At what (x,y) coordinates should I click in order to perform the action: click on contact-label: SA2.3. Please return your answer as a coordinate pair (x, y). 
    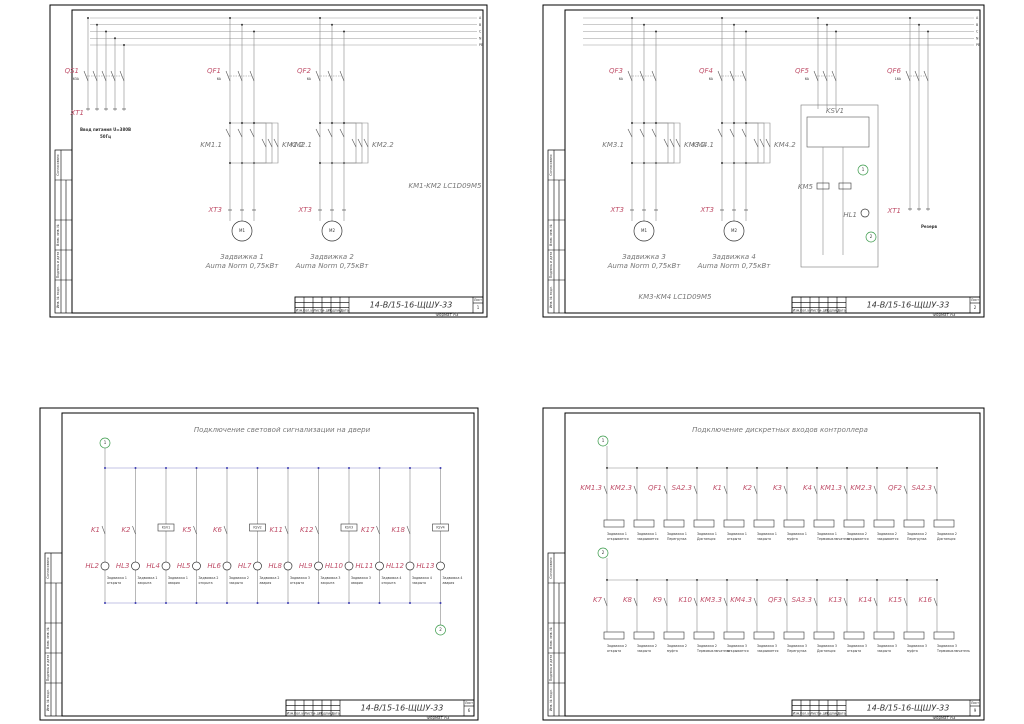
    Looking at the image, I should click on (682, 488).